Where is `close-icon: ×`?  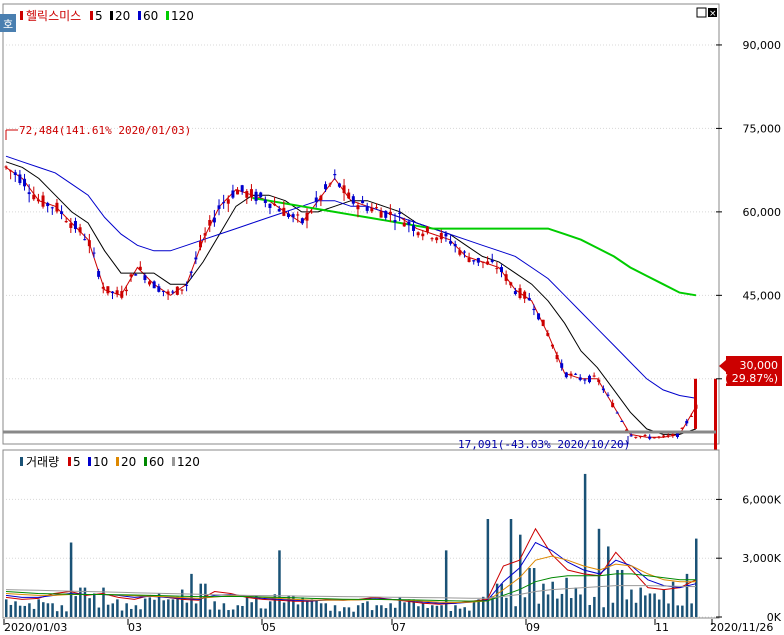 close-icon: × is located at coordinates (713, 14).